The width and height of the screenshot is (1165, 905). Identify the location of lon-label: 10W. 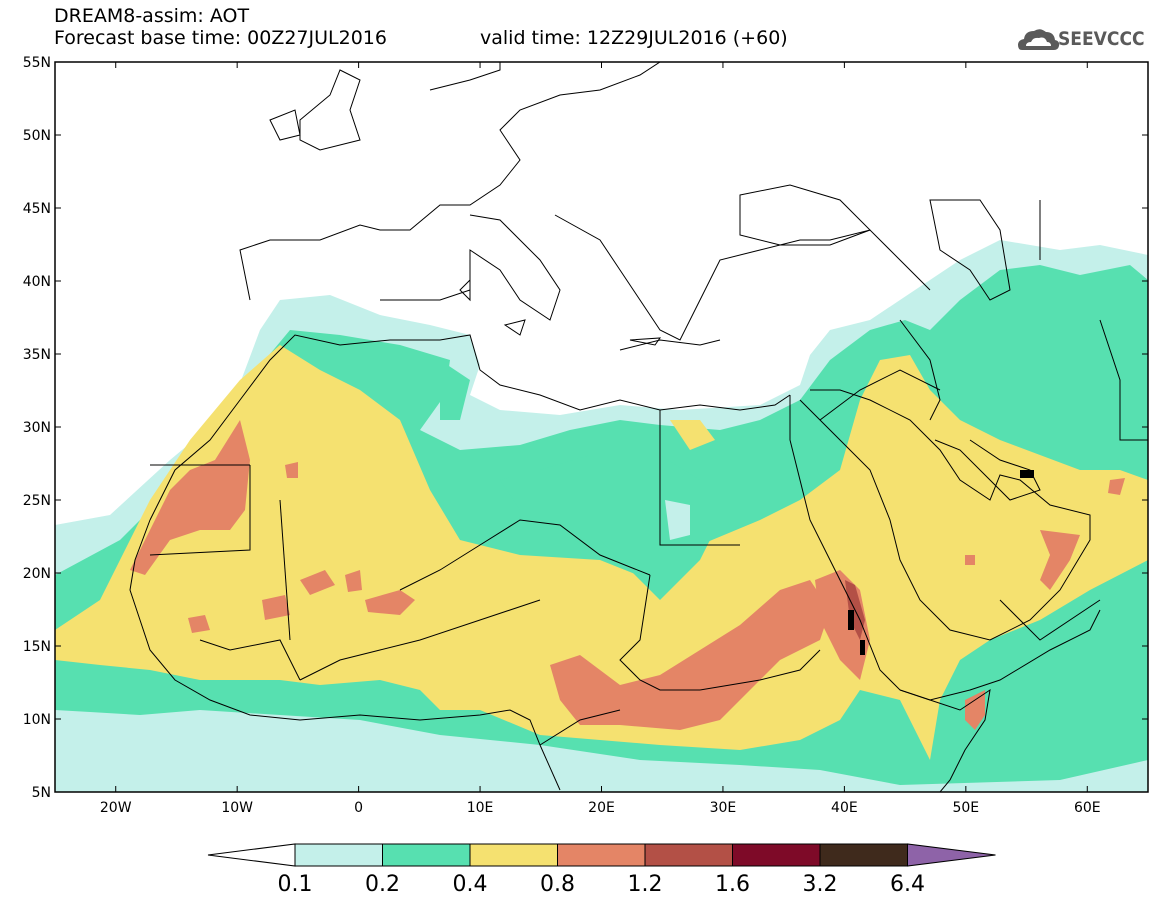
(237, 808).